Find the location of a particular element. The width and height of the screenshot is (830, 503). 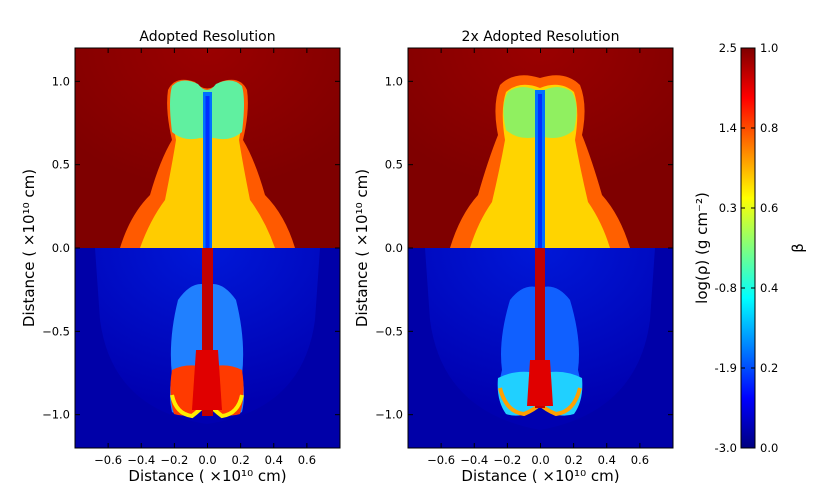

panel-left-title: Adopted Resolution is located at coordinates (207, 37).